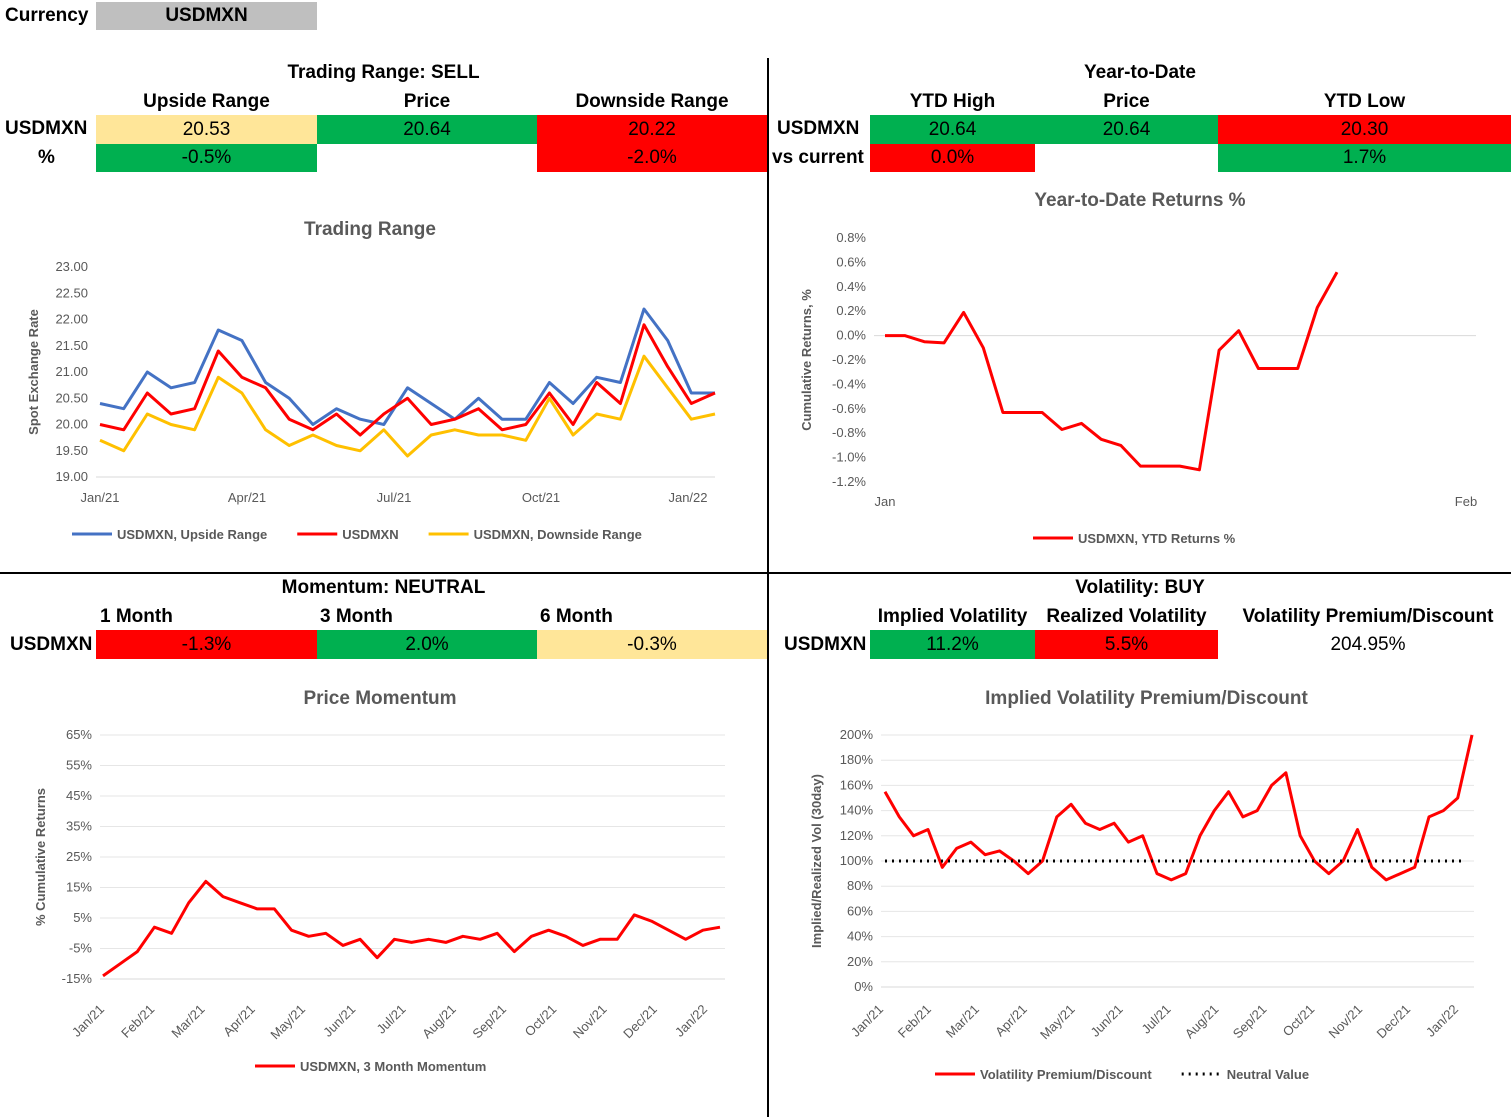 This screenshot has width=1511, height=1117. Describe the element at coordinates (755, 573) in the screenshot. I see `horizontal-divider` at that location.